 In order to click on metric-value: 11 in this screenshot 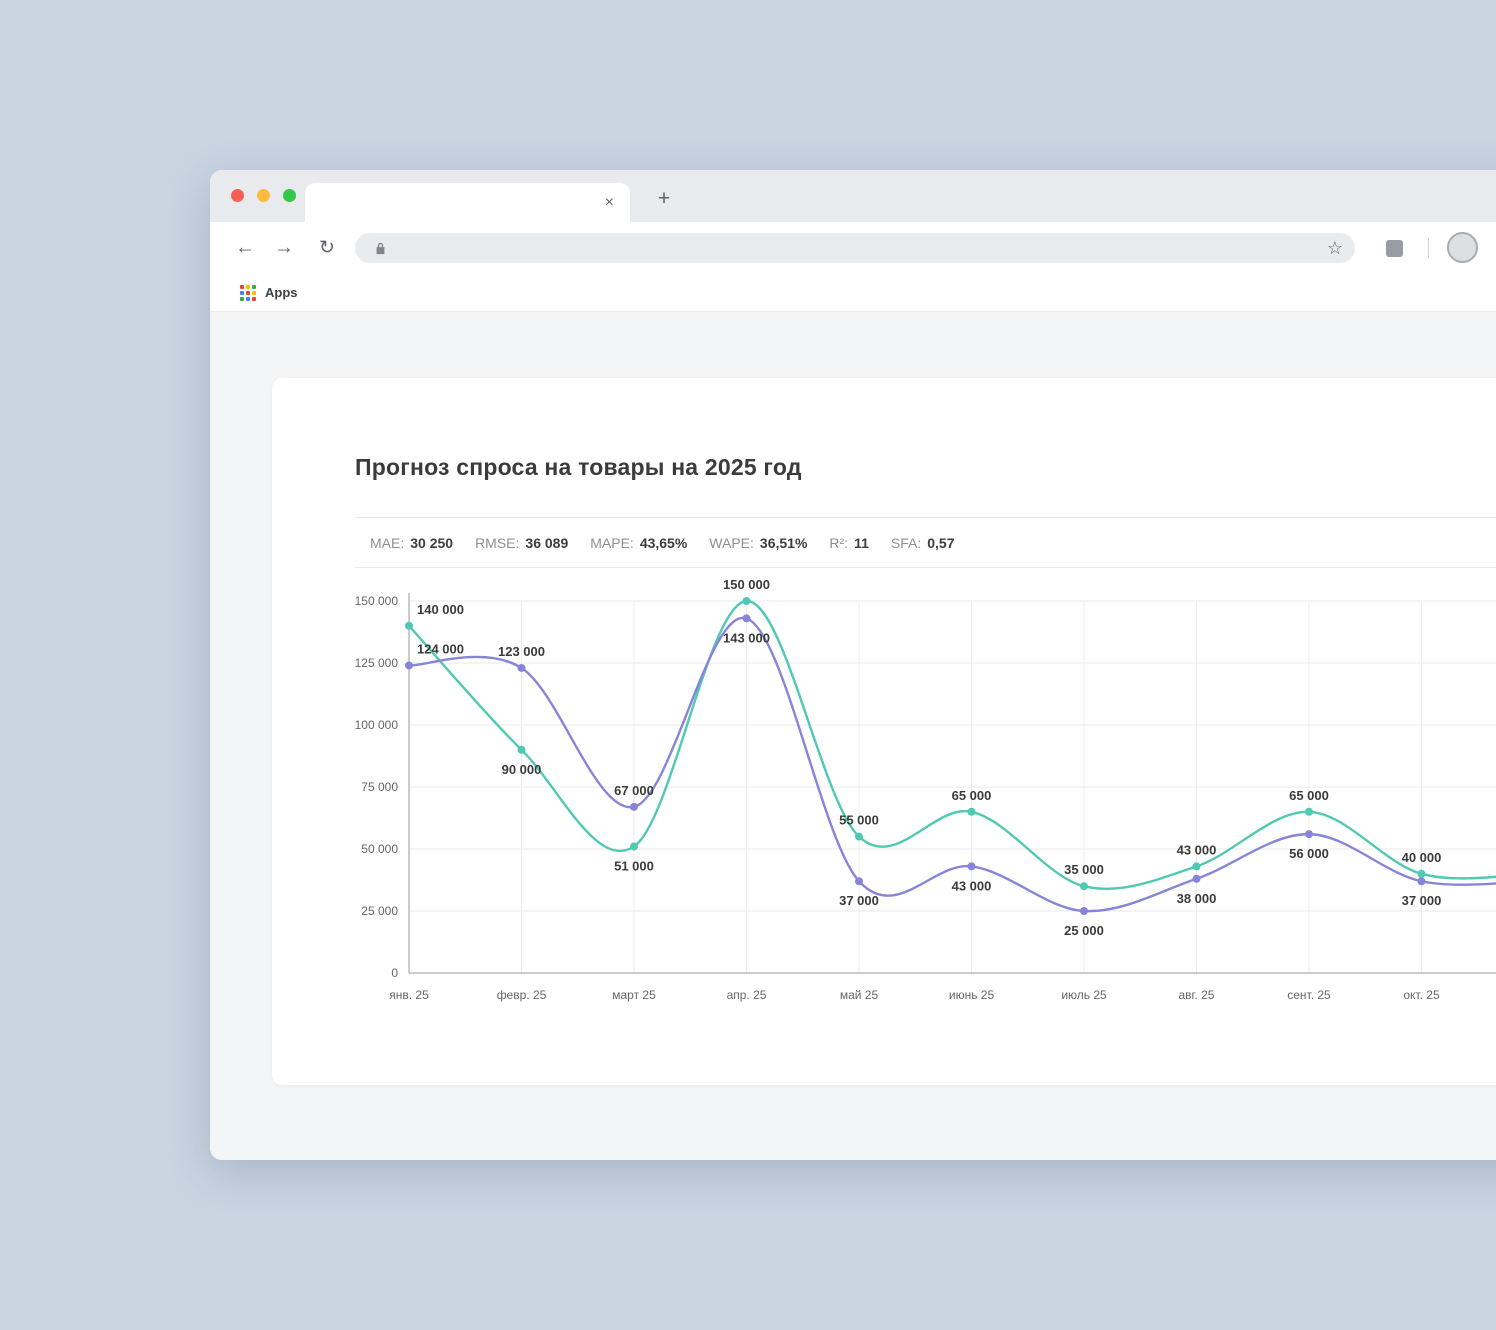, I will do `click(861, 542)`.